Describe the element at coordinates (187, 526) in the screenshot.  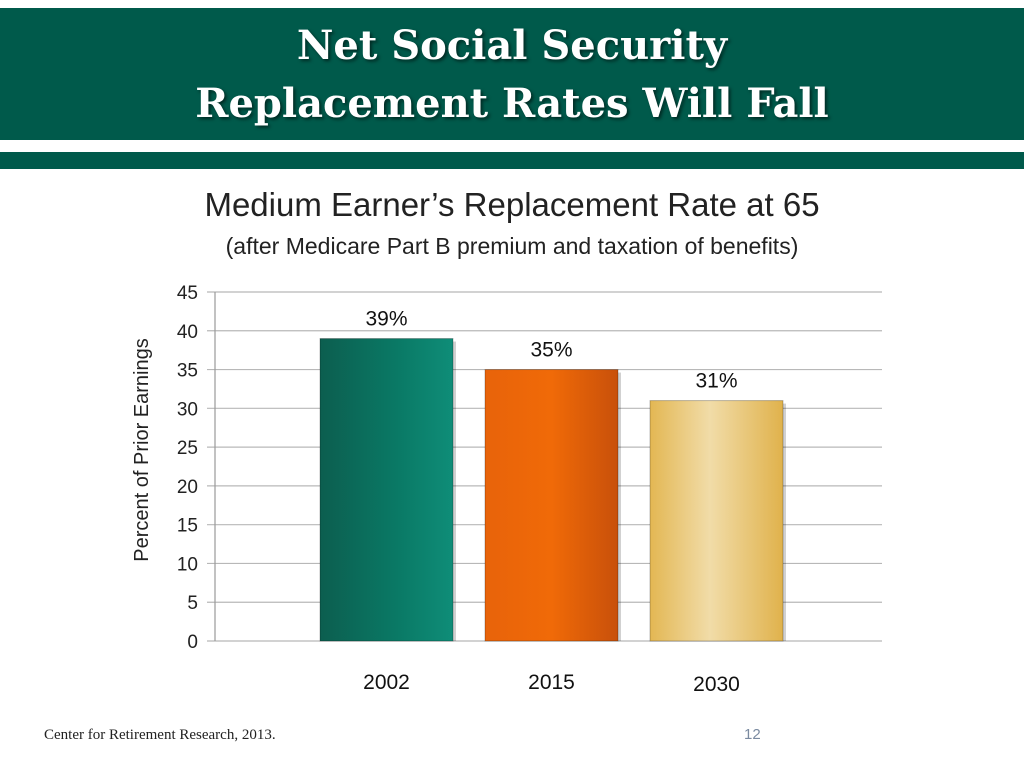
I see `y-tick-label: 15` at that location.